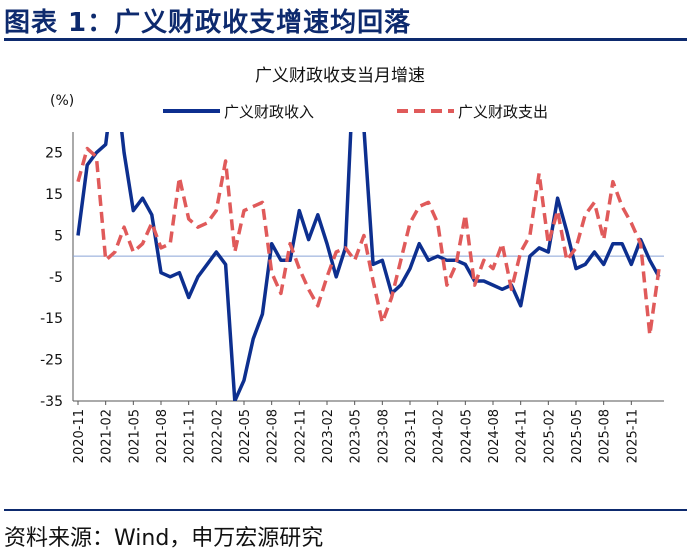 The image size is (689, 554). I want to click on x-tick-label: 2021-08, so click(162, 436).